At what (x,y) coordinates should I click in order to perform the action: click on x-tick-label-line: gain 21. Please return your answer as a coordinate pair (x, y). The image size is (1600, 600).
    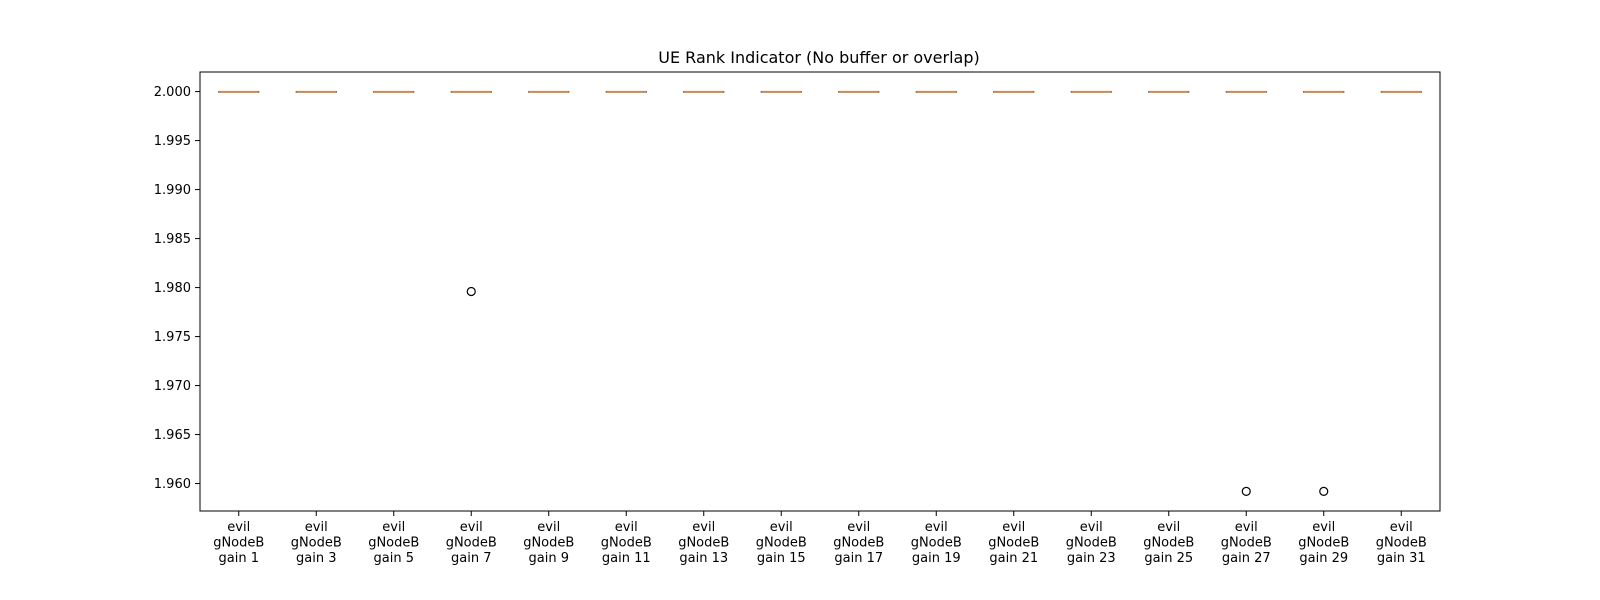
    Looking at the image, I should click on (1013, 558).